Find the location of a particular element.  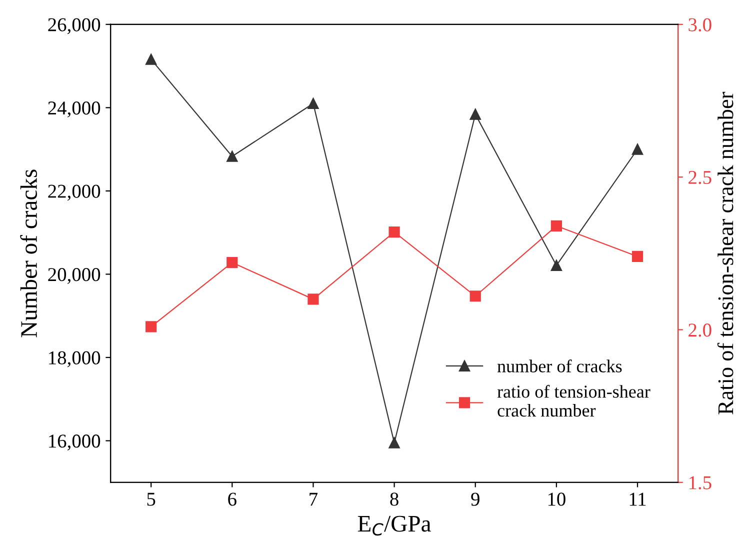

y-tick-label: 26,000 is located at coordinates (74, 26).